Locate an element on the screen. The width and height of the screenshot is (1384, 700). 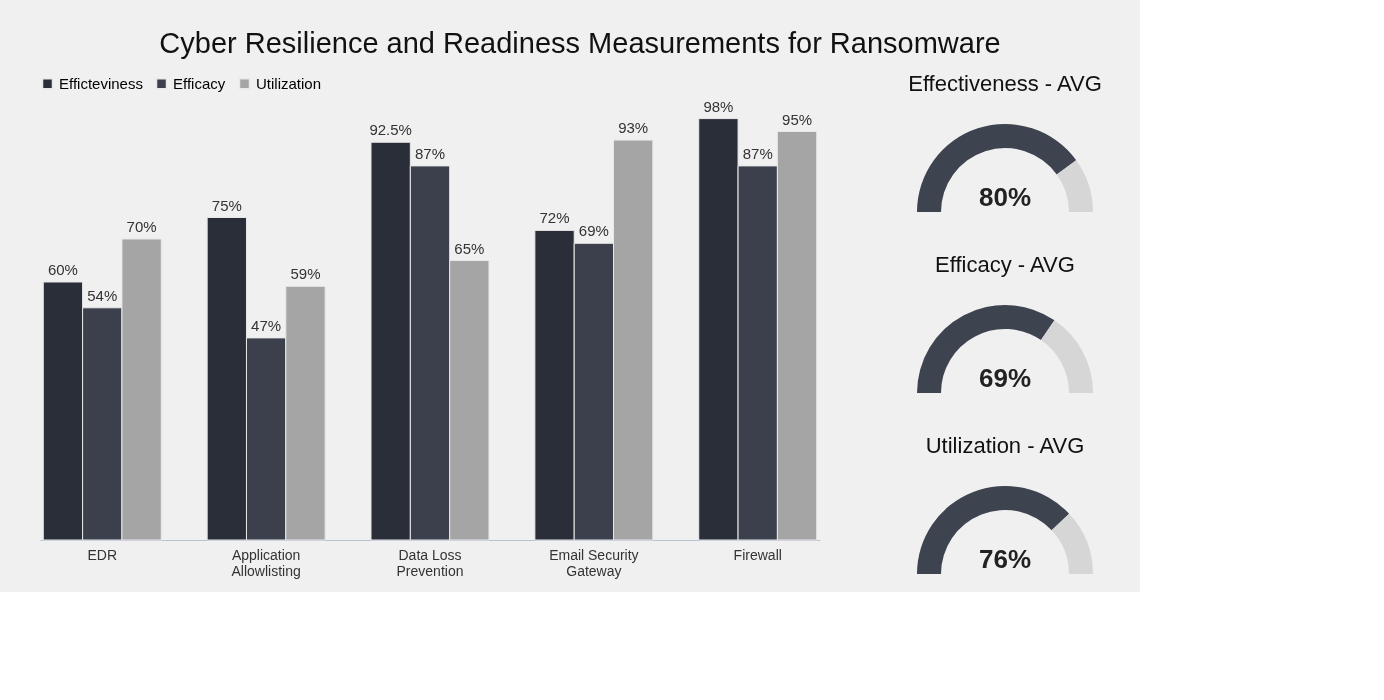
data-label: 59% is located at coordinates (305, 274).